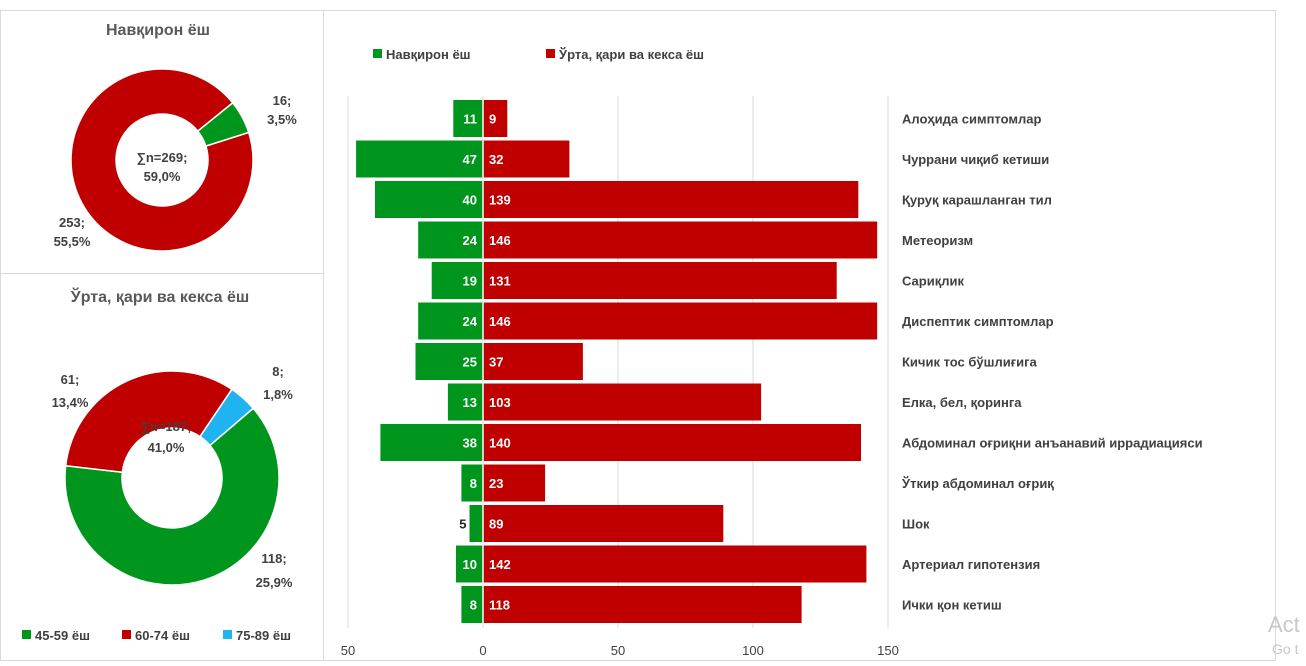 The image size is (1306, 666). Describe the element at coordinates (952, 605) in the screenshot. I see `category-label-12: Ички қон кетиш` at that location.